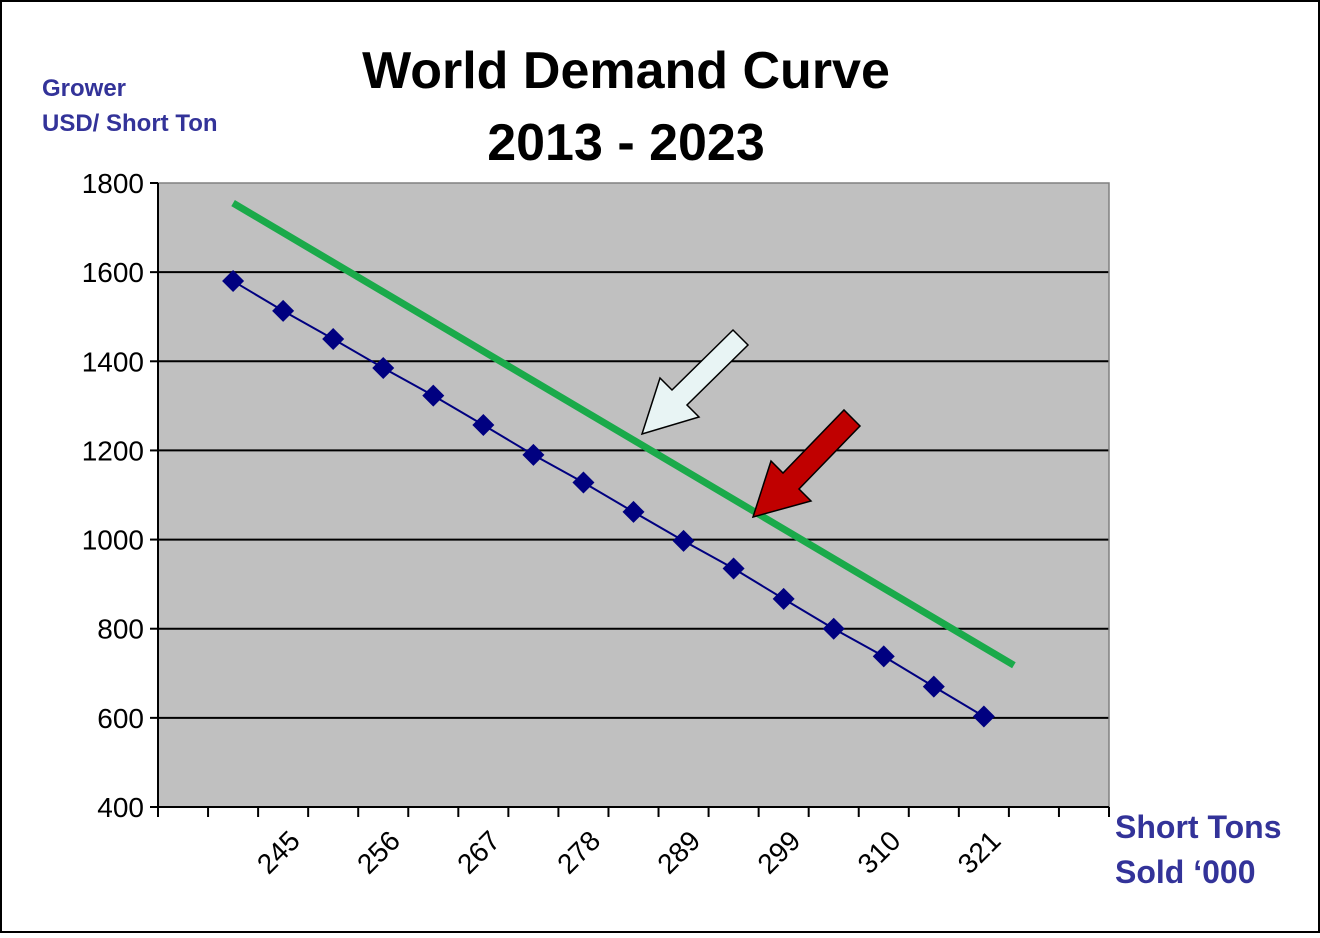 Image resolution: width=1320 pixels, height=938 pixels. What do you see at coordinates (806, 463) in the screenshot?
I see `red-arrow` at bounding box center [806, 463].